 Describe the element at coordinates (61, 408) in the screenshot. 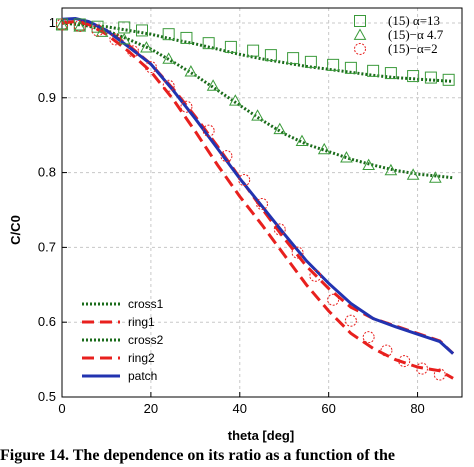

I see `x-tick-label: 0` at that location.